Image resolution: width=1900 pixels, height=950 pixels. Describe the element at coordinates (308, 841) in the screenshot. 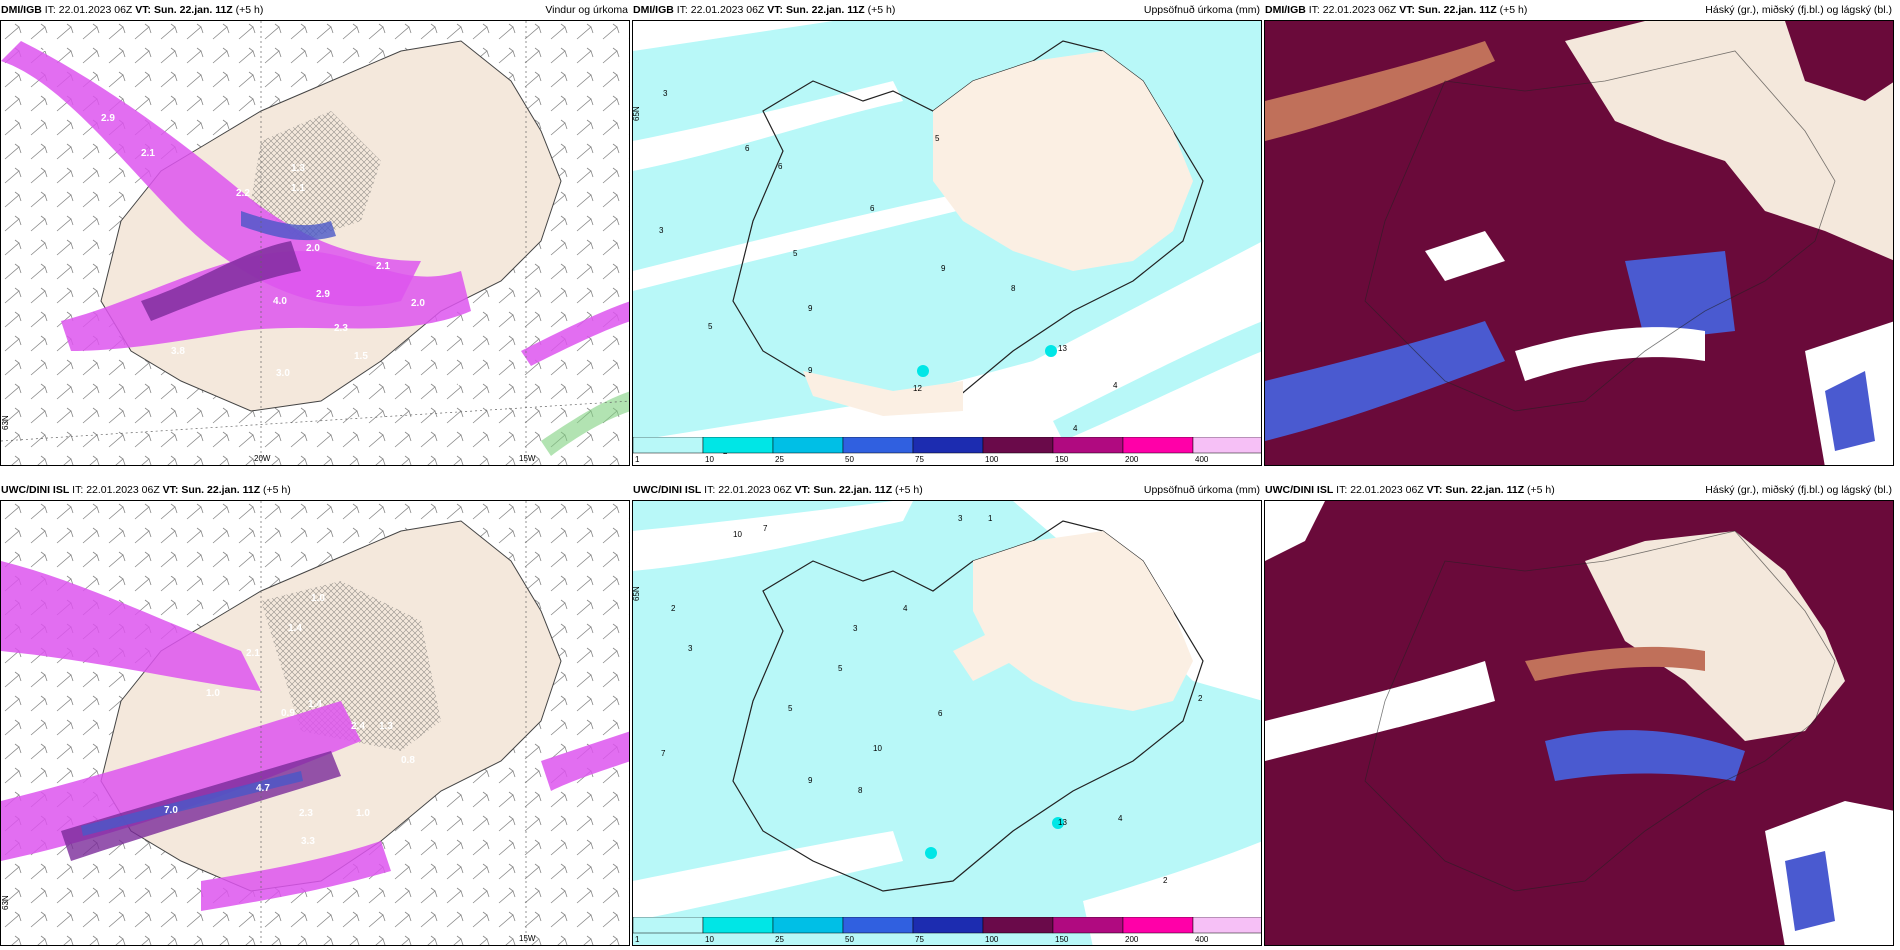

I see `precip-value: 3.3` at that location.